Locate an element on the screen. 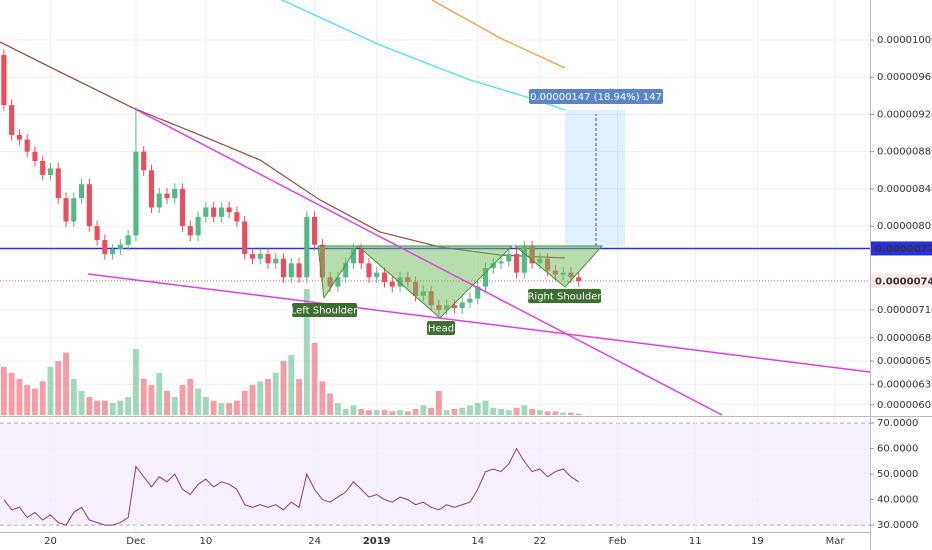  y-tick-label: 0.00000608 is located at coordinates (904, 405).